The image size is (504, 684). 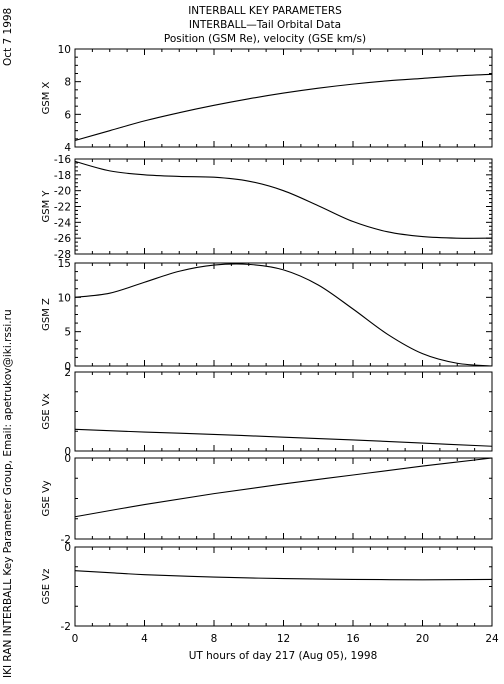 What do you see at coordinates (75, 639) in the screenshot?
I see `x-tick-label-0: 0` at bounding box center [75, 639].